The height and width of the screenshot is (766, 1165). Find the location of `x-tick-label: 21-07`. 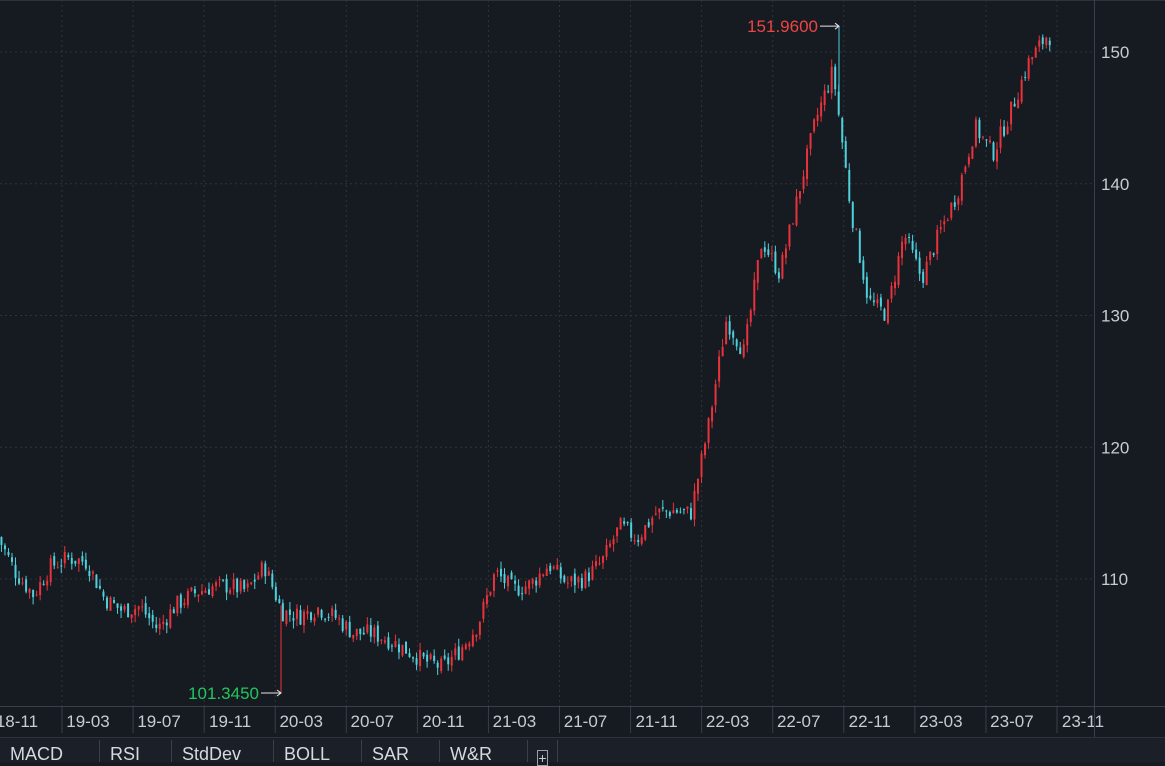

x-tick-label: 21-07 is located at coordinates (585, 721).